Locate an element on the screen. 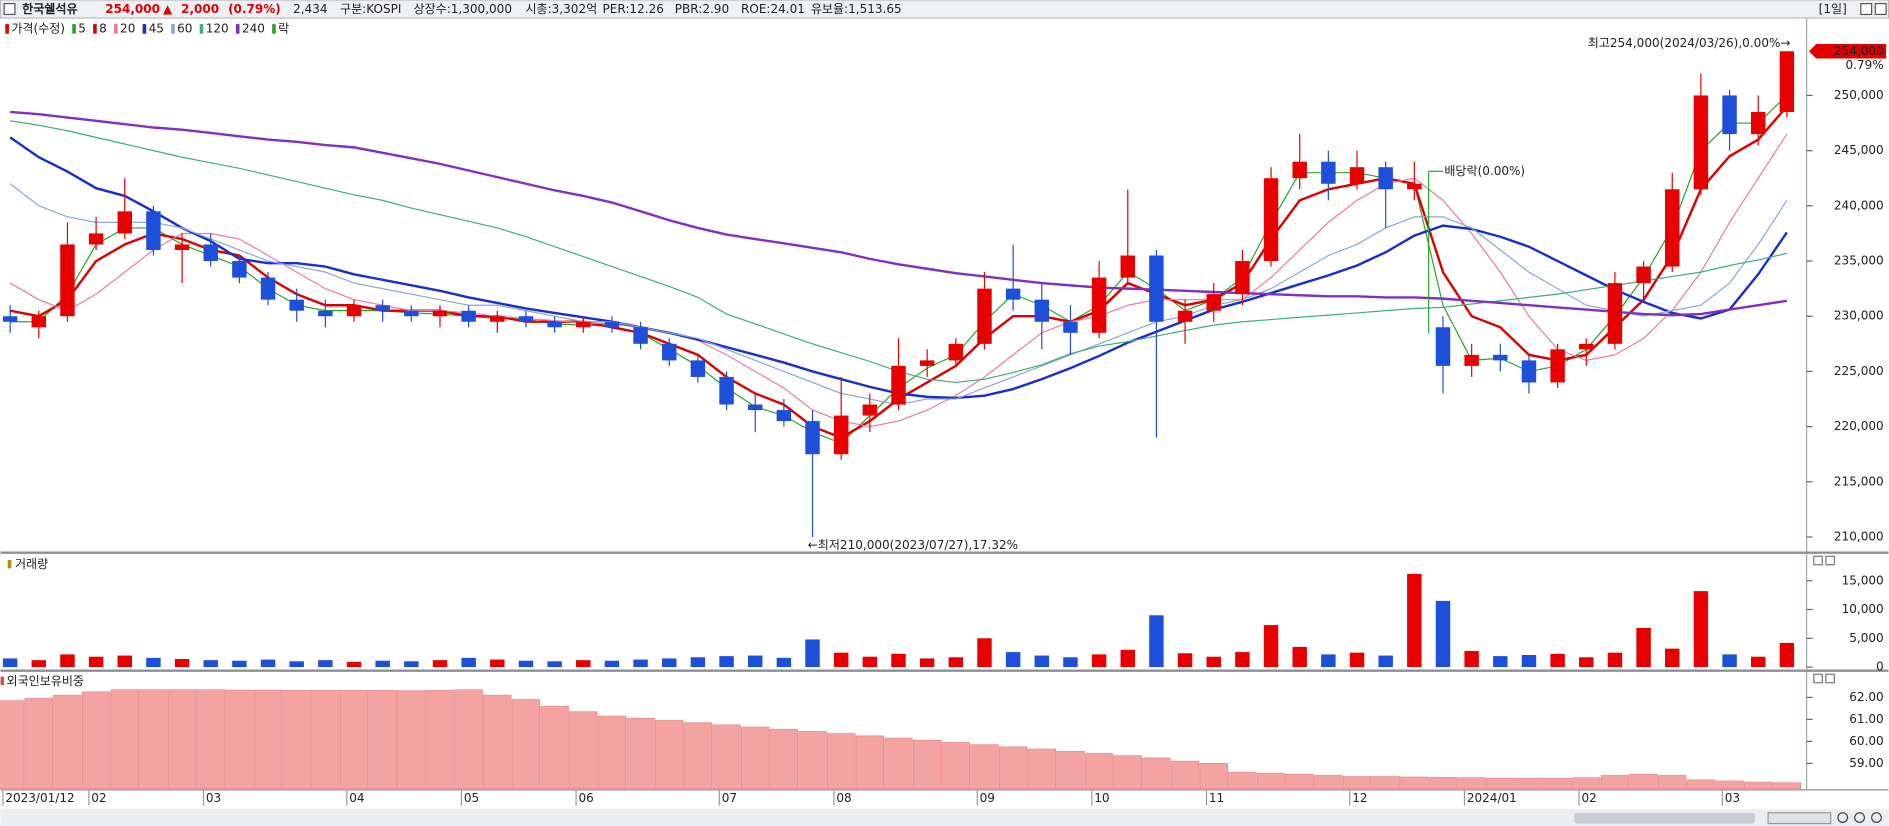  trade-volume: 2,434 is located at coordinates (310, 9).